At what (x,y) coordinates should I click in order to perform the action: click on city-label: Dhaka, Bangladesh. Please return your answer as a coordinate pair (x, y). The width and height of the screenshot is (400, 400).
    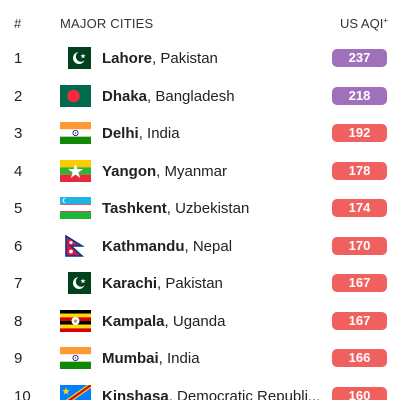
    Looking at the image, I should click on (168, 96).